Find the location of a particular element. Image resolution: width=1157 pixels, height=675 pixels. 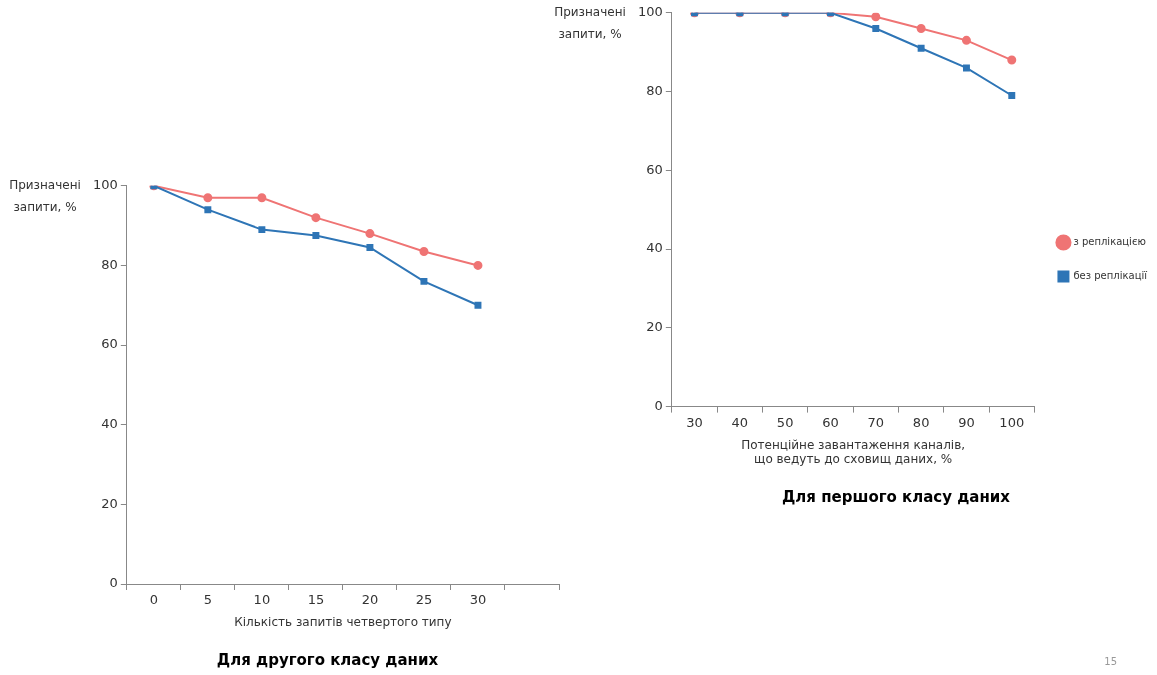

x-tick-label: 90 is located at coordinates (966, 422).